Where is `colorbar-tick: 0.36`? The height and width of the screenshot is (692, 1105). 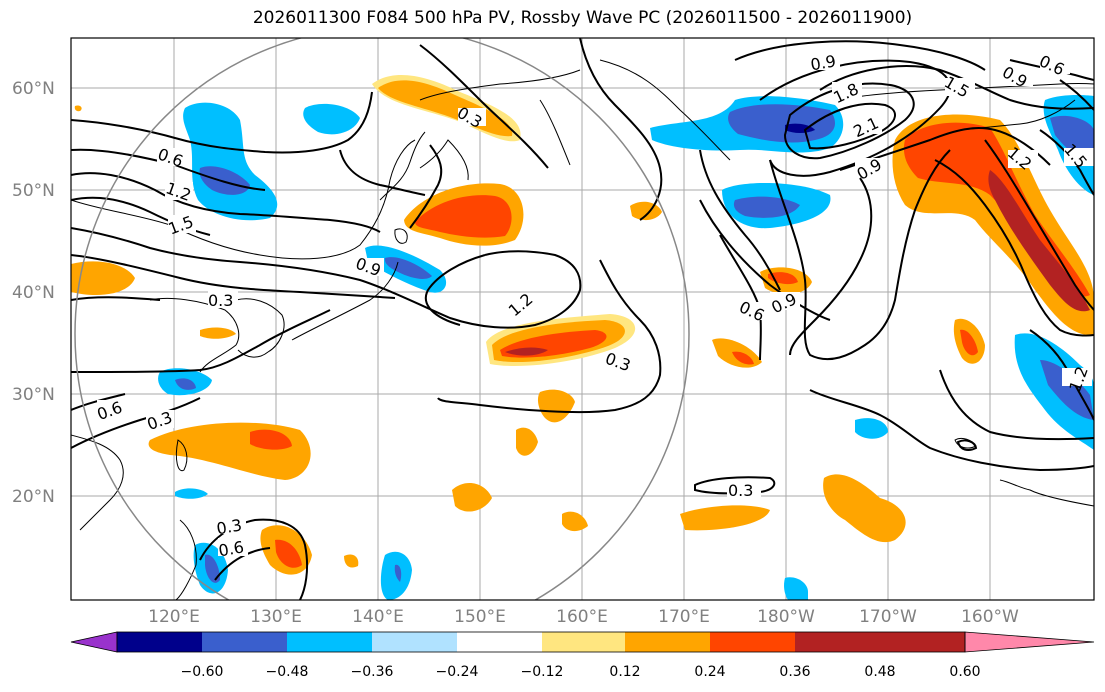
colorbar-tick: 0.36 is located at coordinates (794, 672).